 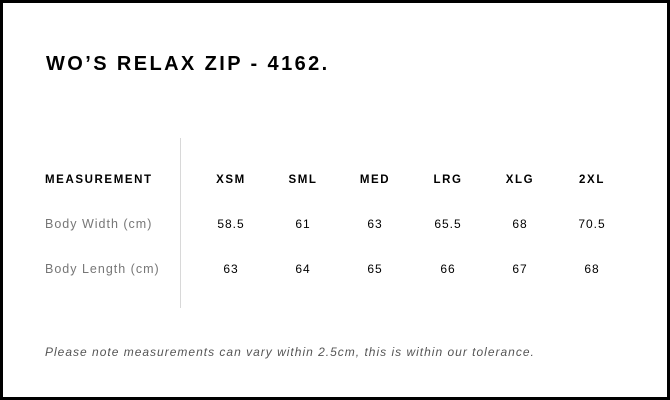 What do you see at coordinates (99, 224) in the screenshot?
I see `row-label: Body Width (cm)` at bounding box center [99, 224].